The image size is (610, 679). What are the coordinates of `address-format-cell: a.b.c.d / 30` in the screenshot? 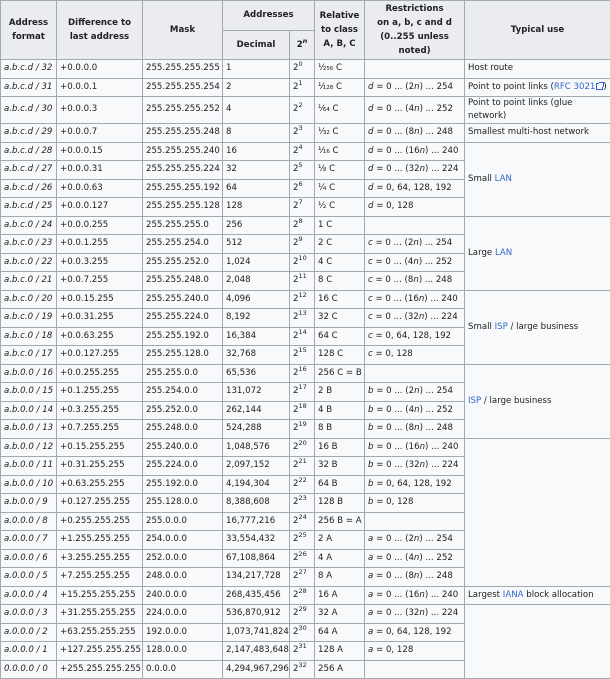 It's located at (29, 110).